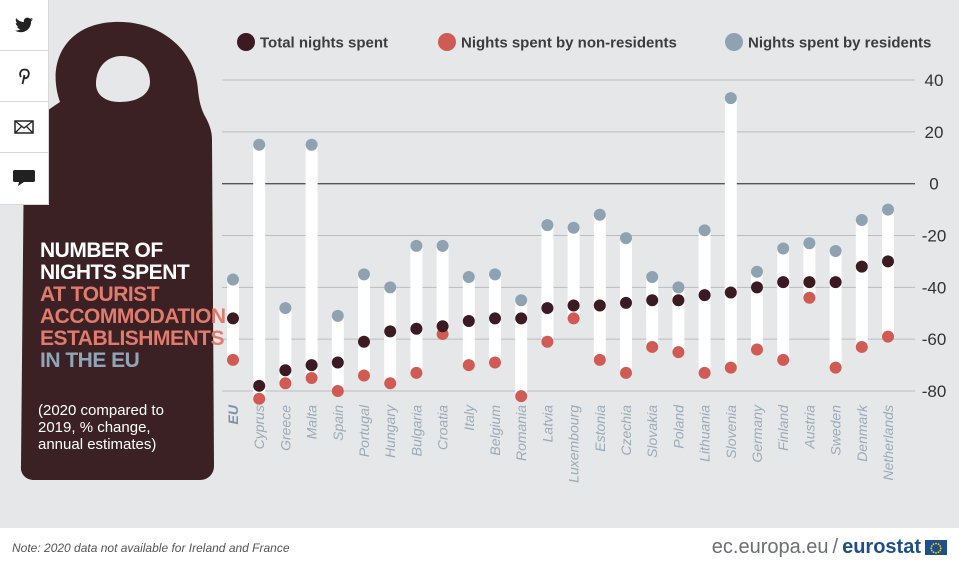  I want to click on comment-share-button, so click(24, 178).